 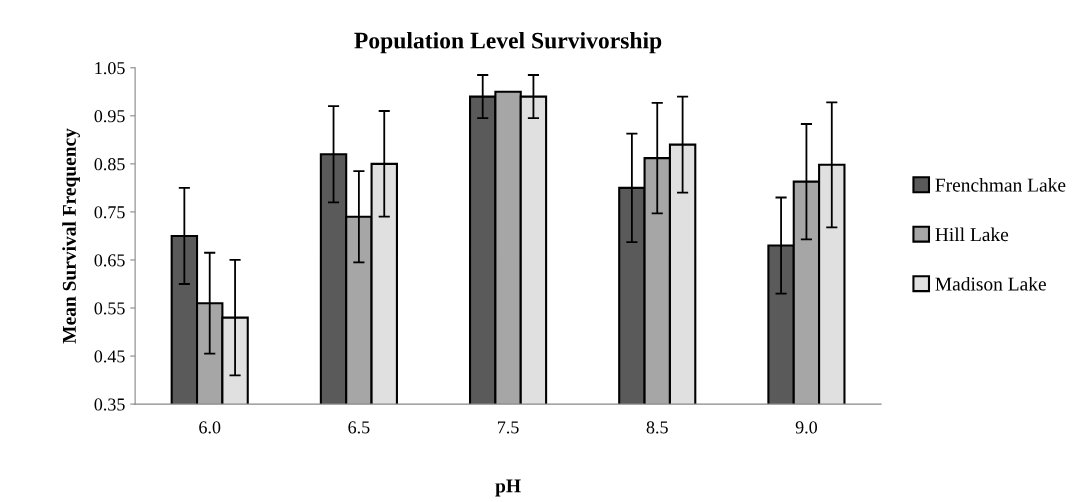 I want to click on y-tick-label: 0.45, so click(x=109, y=356).